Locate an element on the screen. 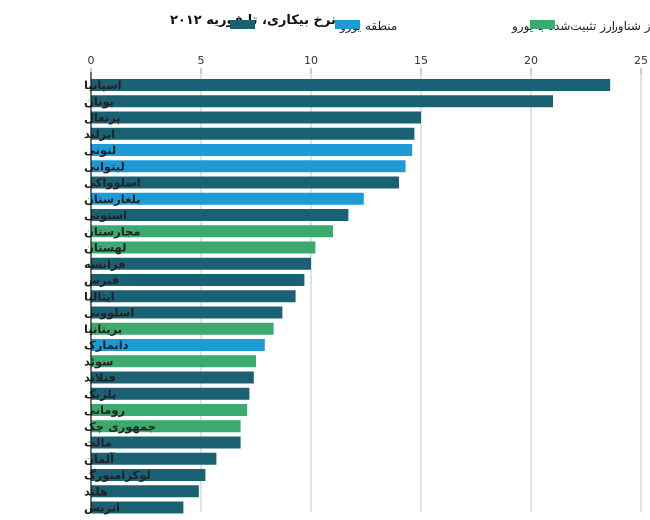 This screenshot has width=650, height=520. x-tick-label: 0 is located at coordinates (91, 60).